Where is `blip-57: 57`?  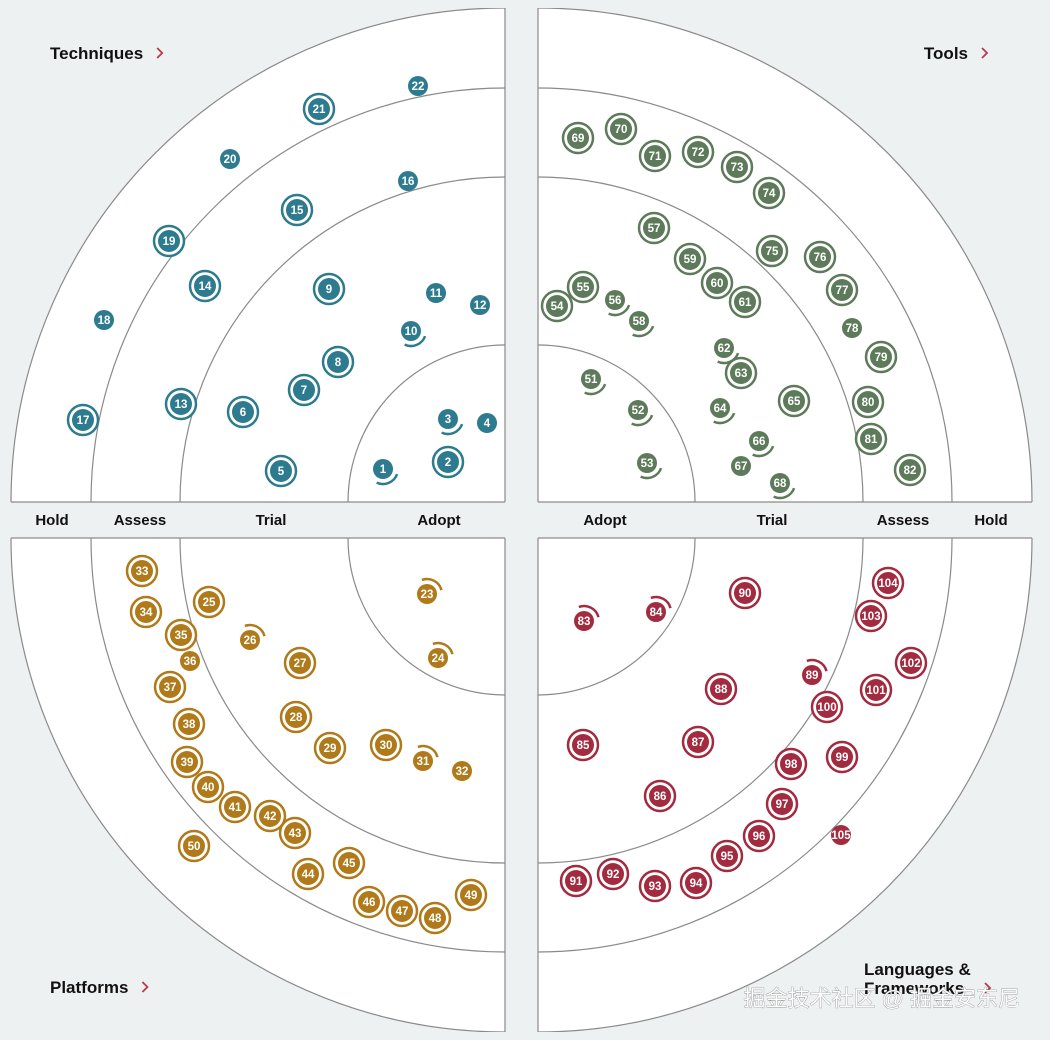 blip-57: 57 is located at coordinates (654, 228).